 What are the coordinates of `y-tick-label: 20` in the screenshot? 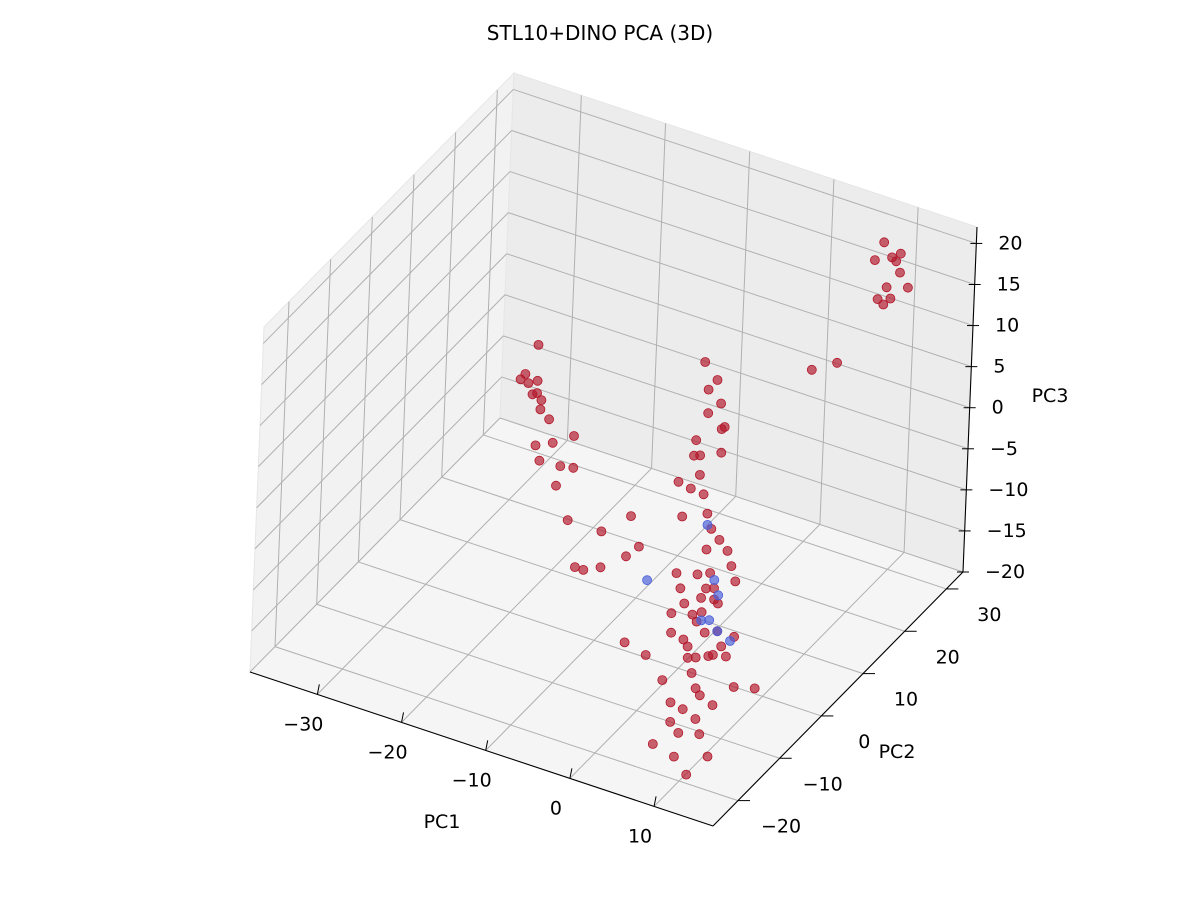 It's located at (948, 657).